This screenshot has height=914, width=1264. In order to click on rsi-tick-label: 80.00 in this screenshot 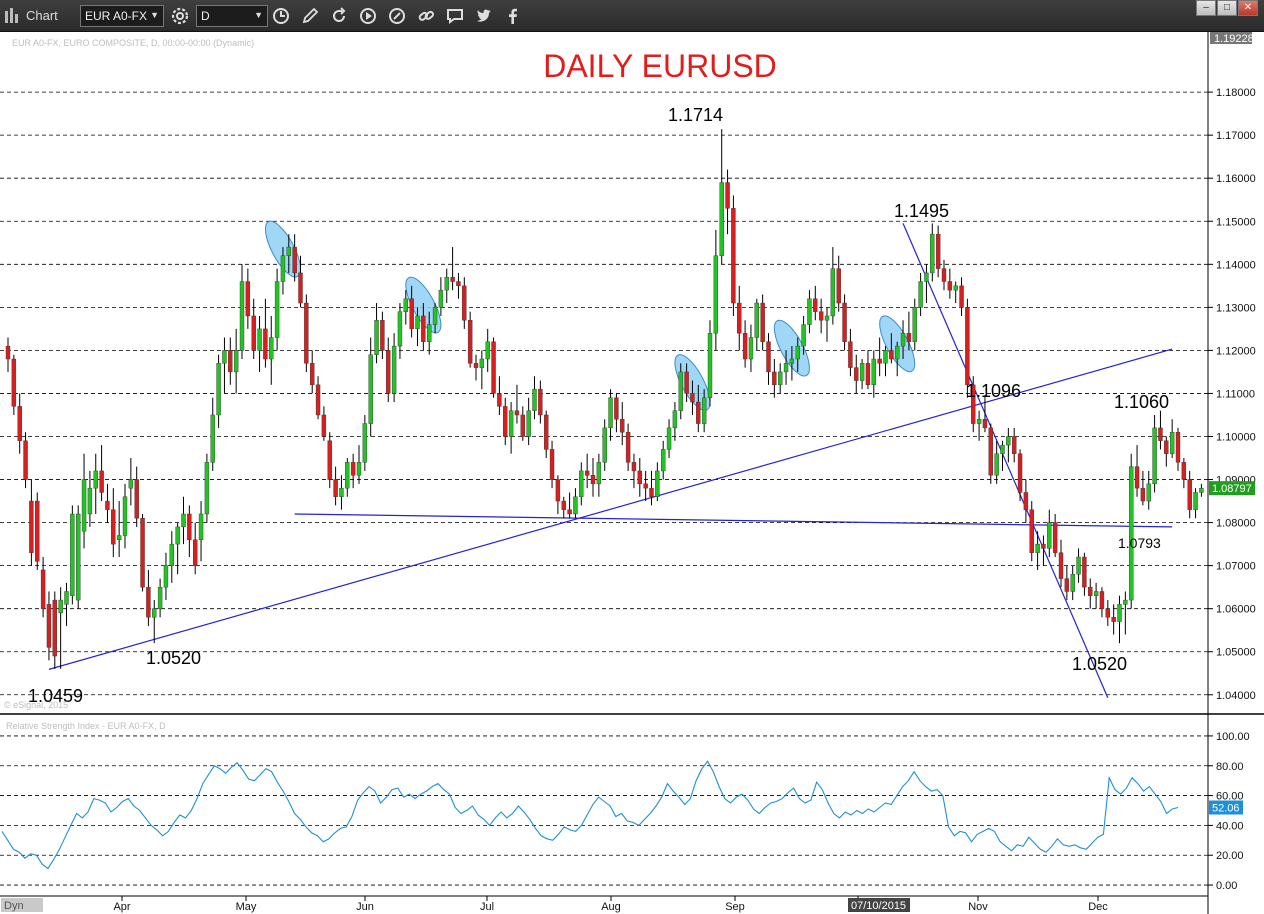, I will do `click(1230, 767)`.